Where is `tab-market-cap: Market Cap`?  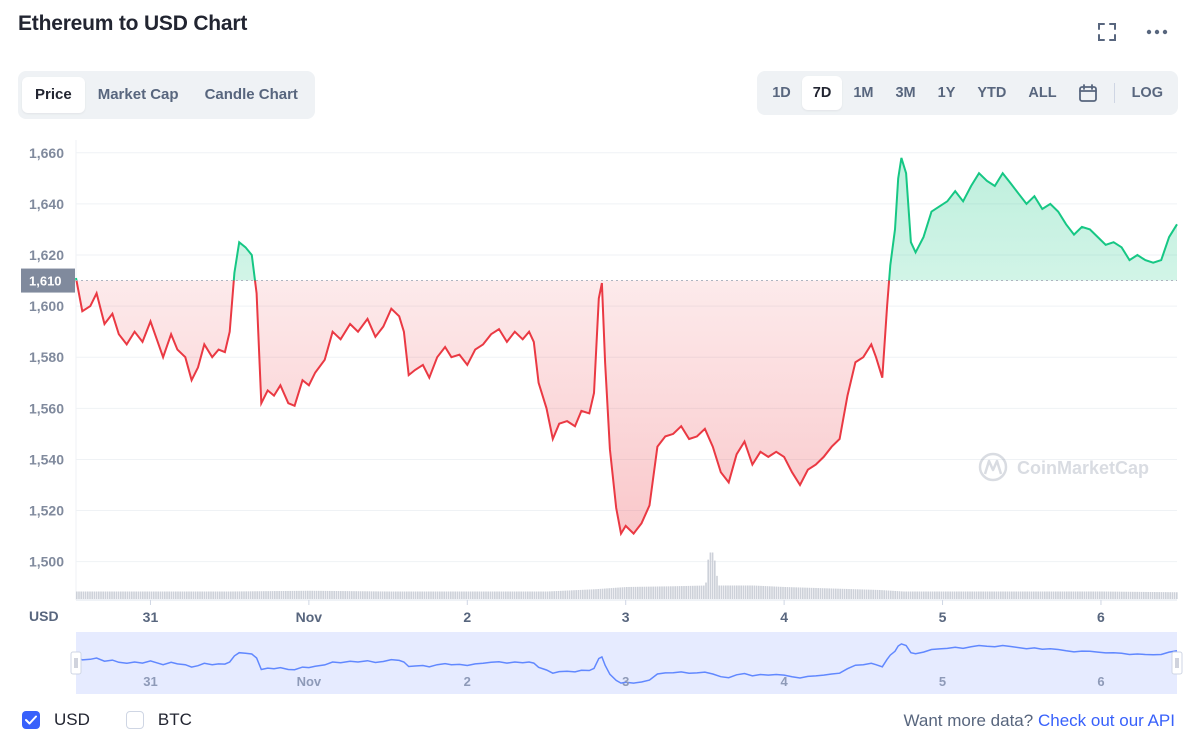 tab-market-cap: Market Cap is located at coordinates (138, 94).